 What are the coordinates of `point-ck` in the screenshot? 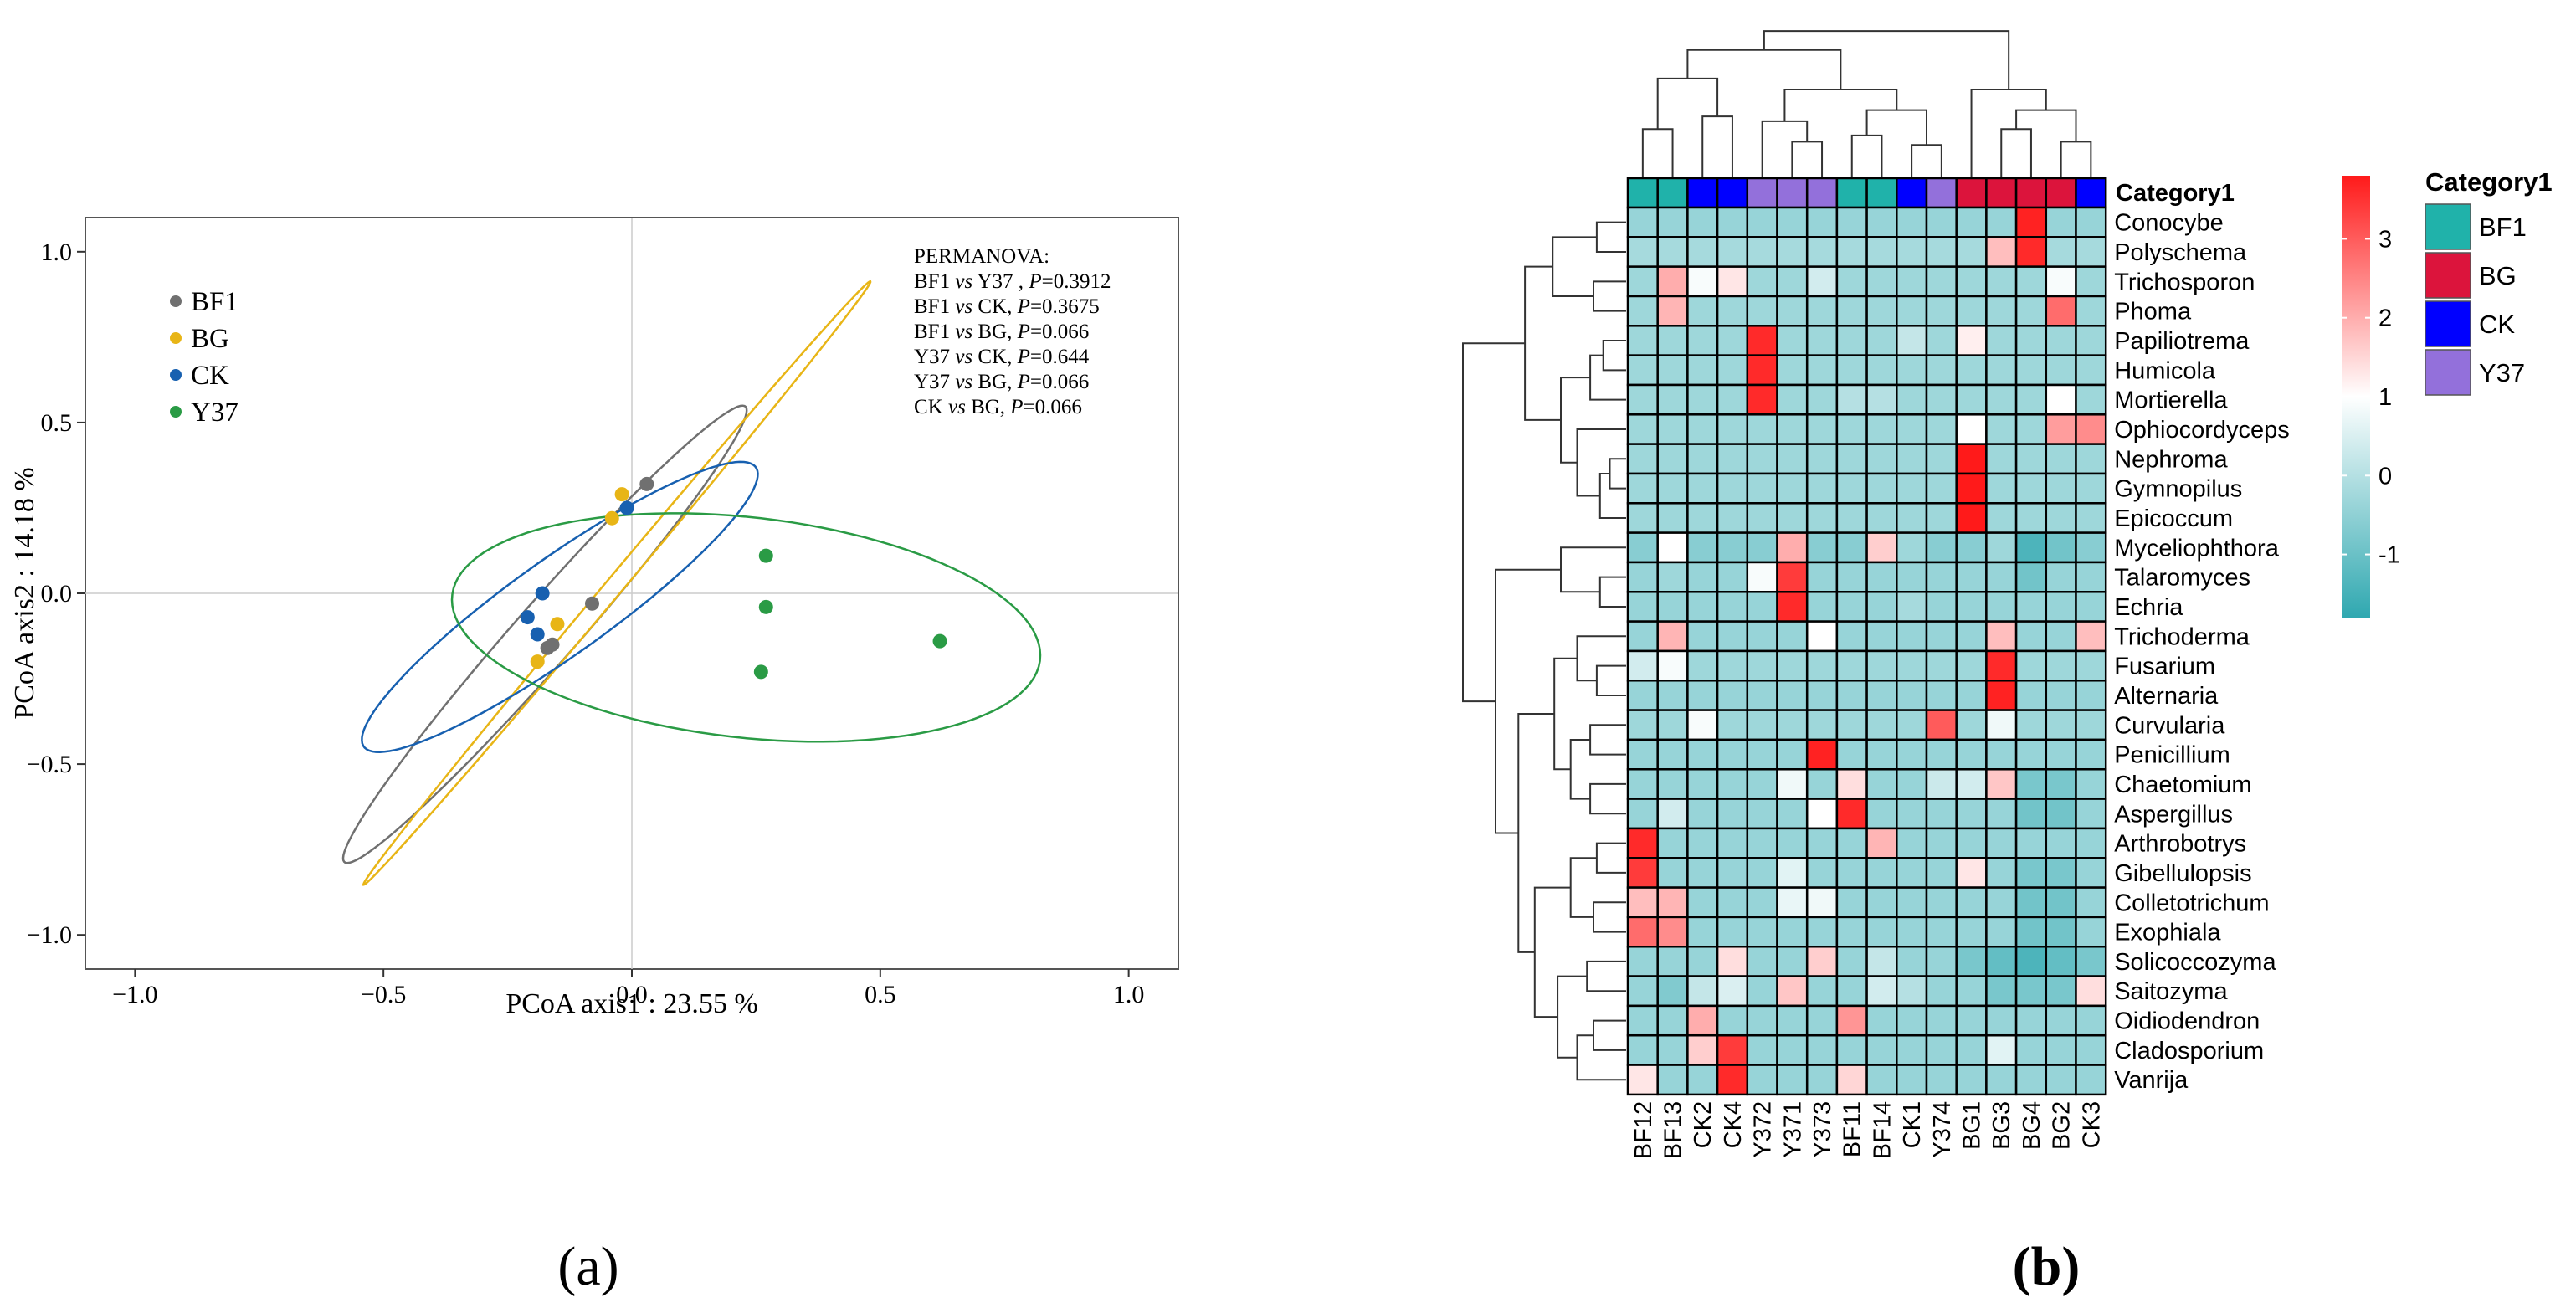 It's located at (542, 594).